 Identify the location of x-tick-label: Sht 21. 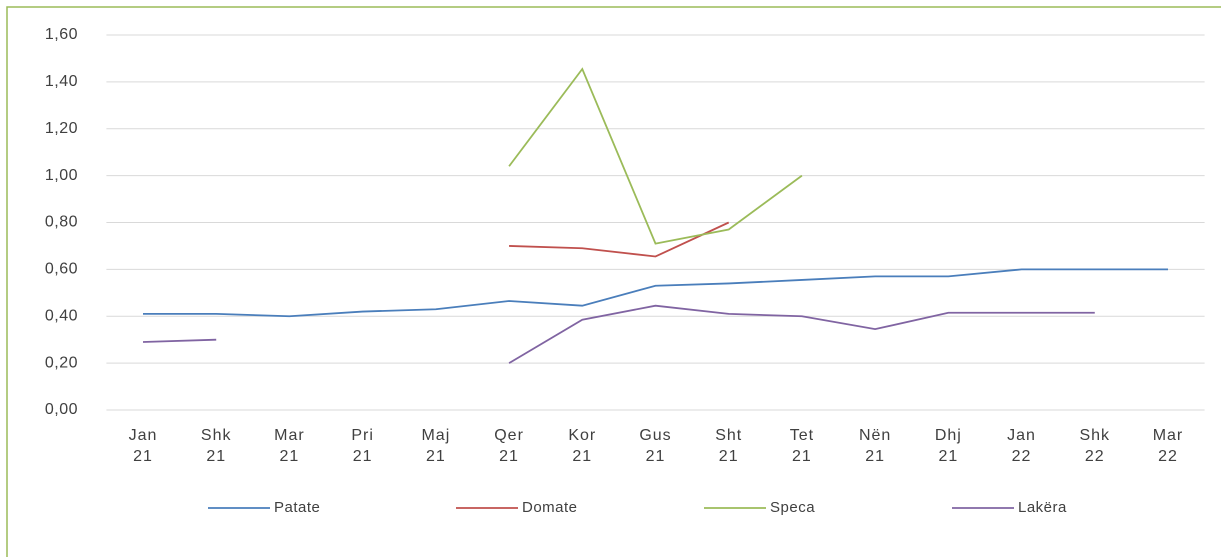
(729, 446).